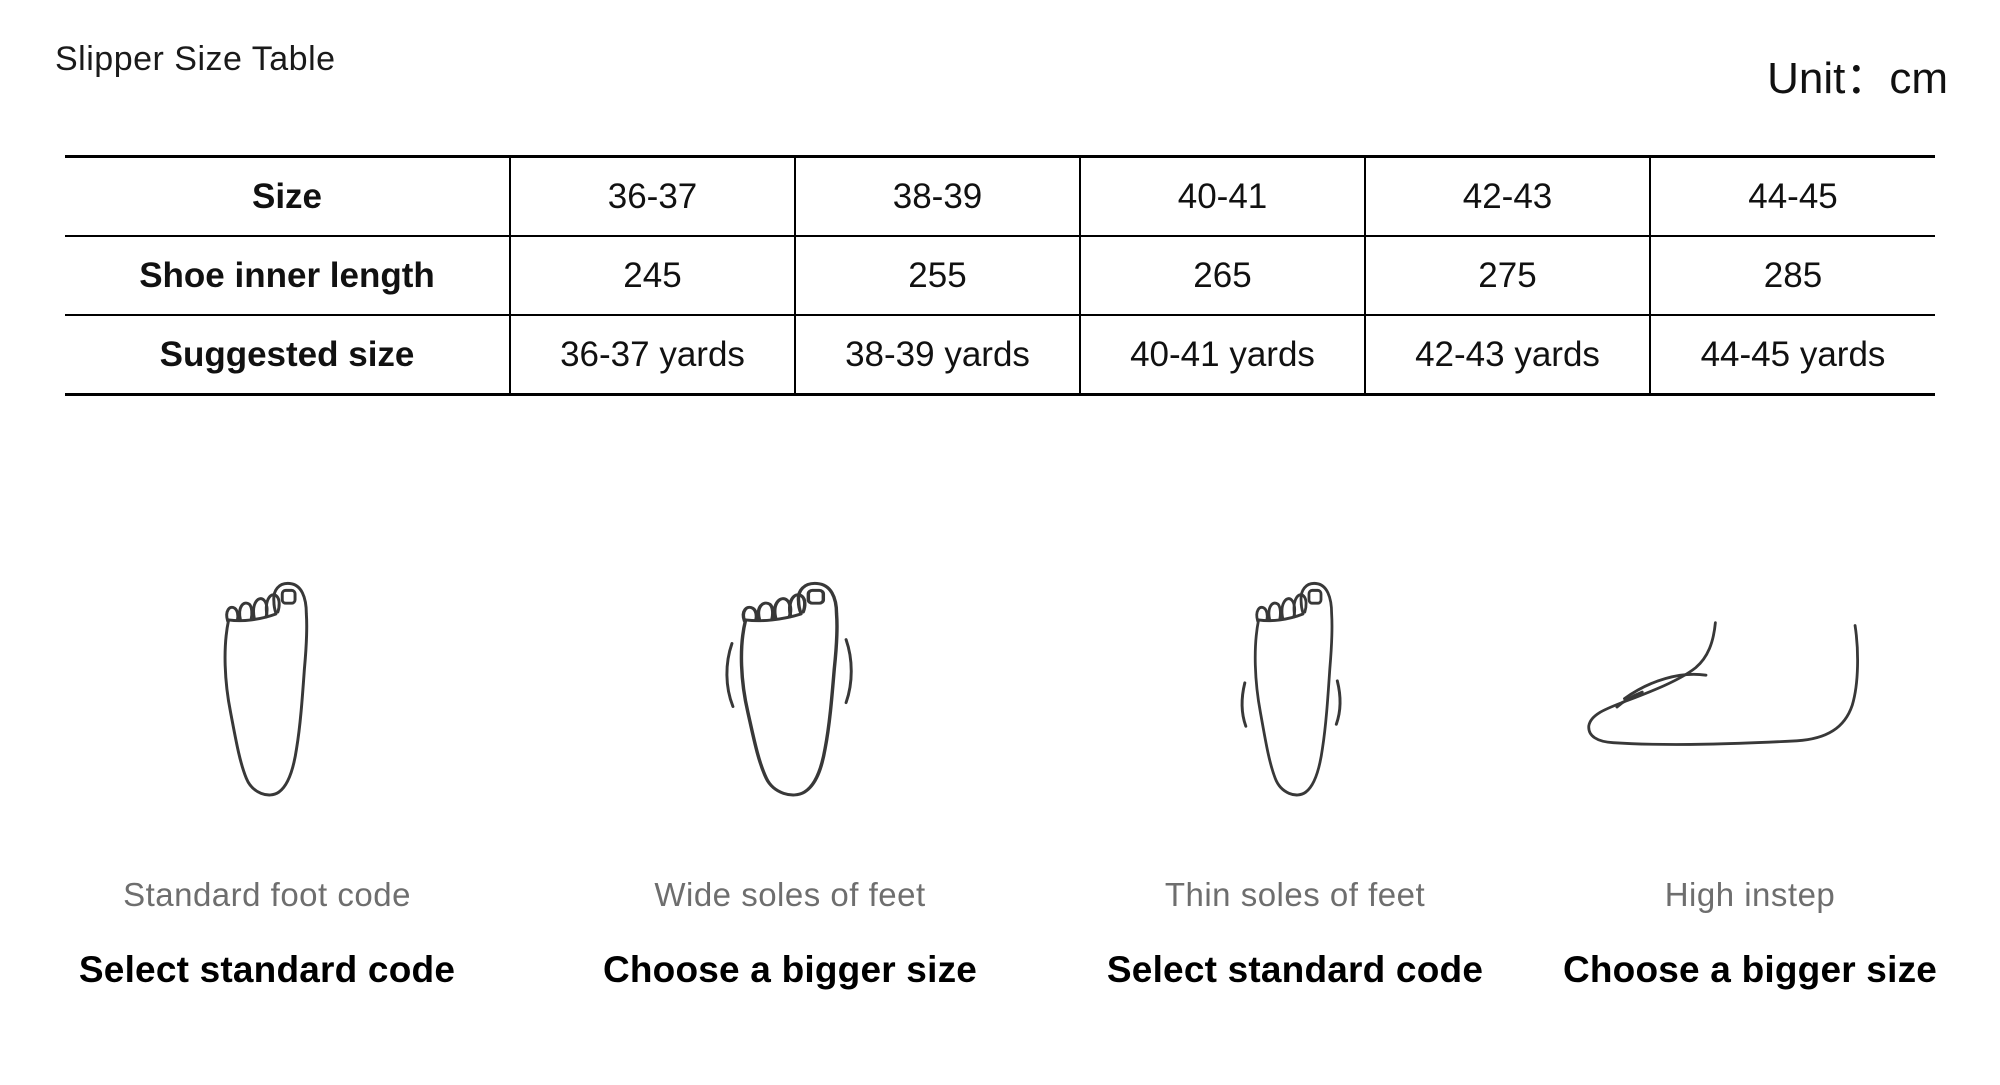 This screenshot has height=1085, width=2000. I want to click on wide-footprint-icon, so click(789, 689).